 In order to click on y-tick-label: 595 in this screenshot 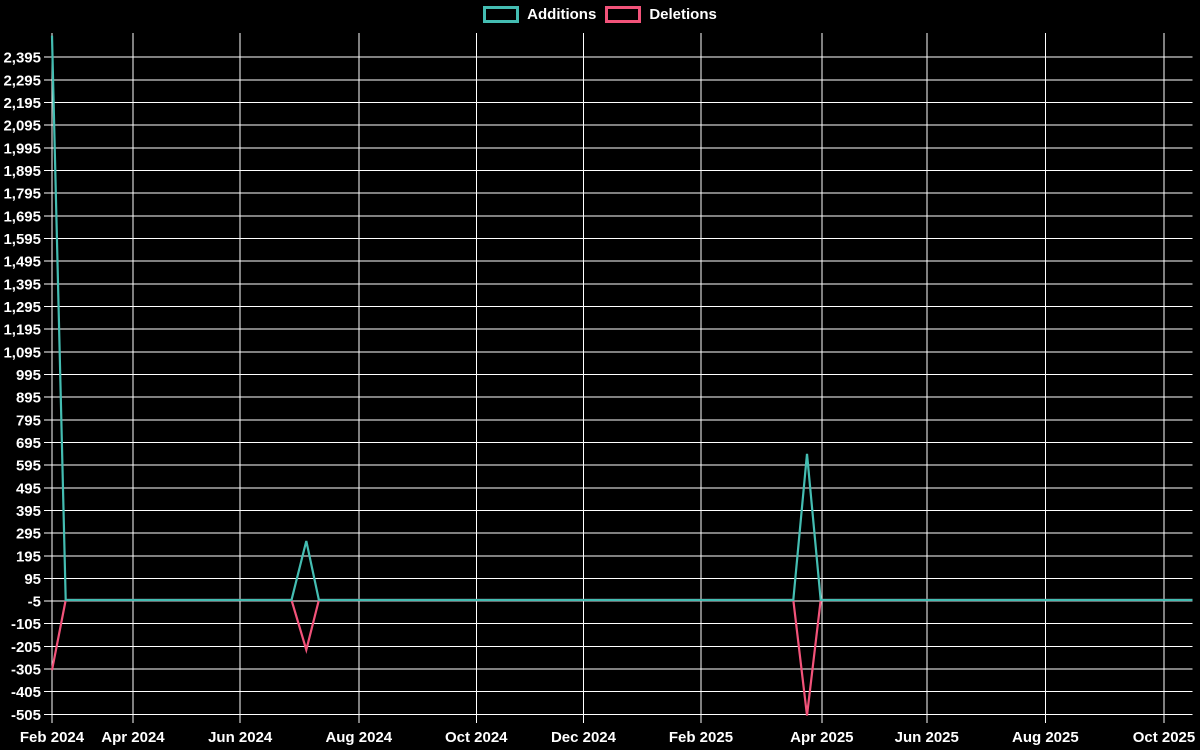, I will do `click(28, 466)`.